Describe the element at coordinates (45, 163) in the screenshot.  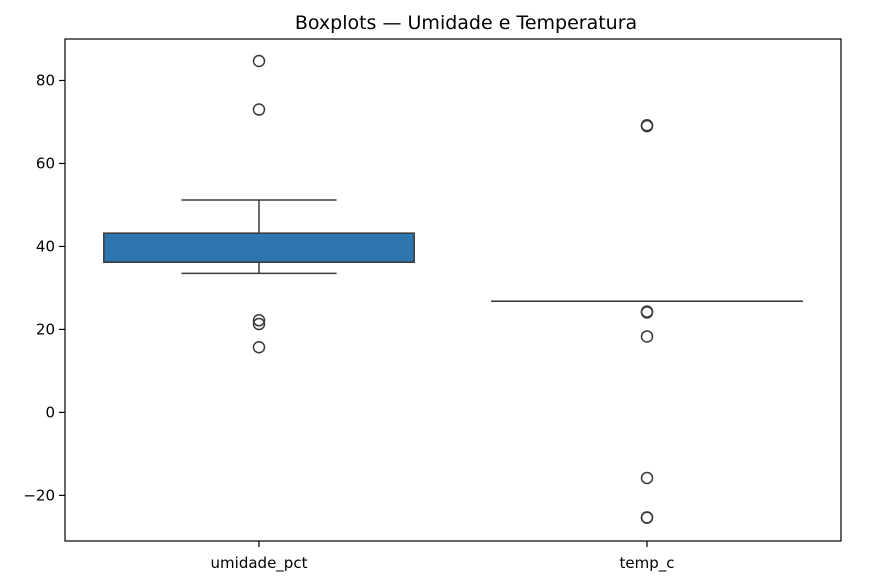
I see `y-tick-label: 60` at that location.